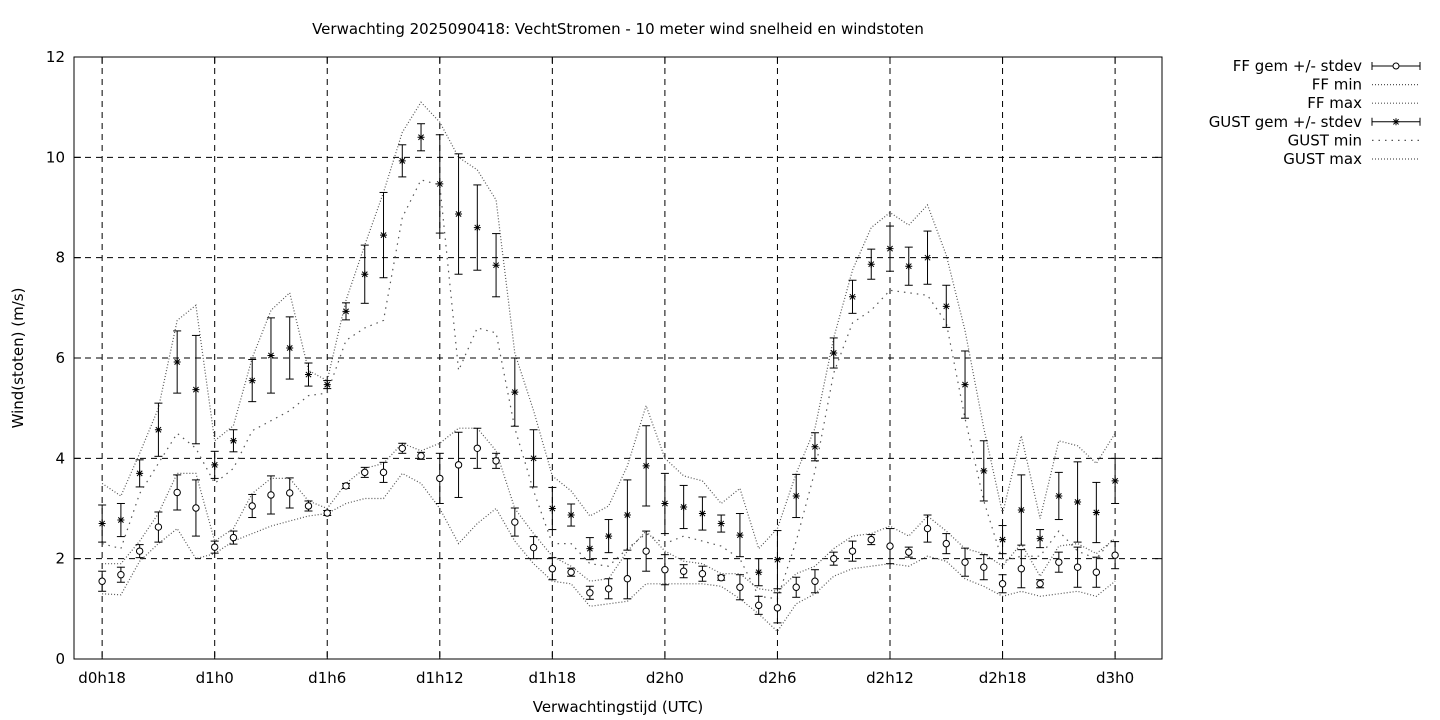  Describe the element at coordinates (60, 358) in the screenshot. I see `y-tick-label: 6` at that location.